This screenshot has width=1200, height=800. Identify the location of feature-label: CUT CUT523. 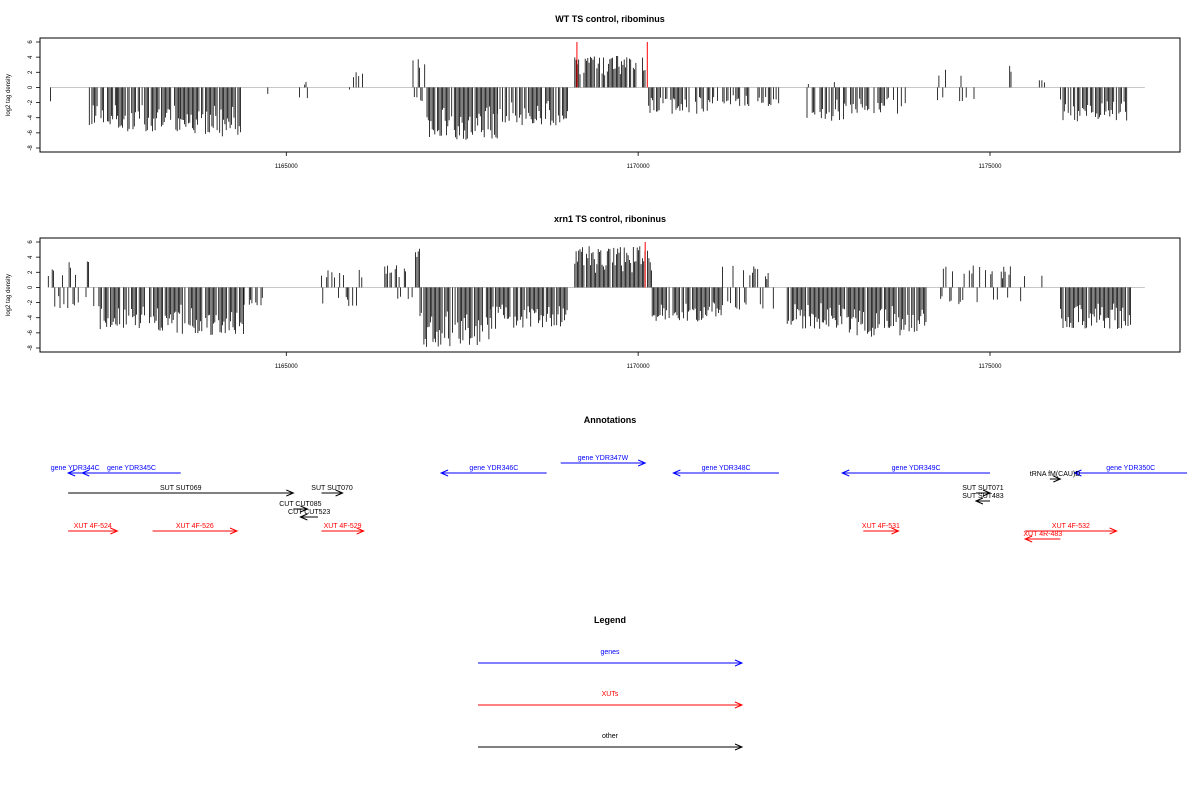
(309, 512).